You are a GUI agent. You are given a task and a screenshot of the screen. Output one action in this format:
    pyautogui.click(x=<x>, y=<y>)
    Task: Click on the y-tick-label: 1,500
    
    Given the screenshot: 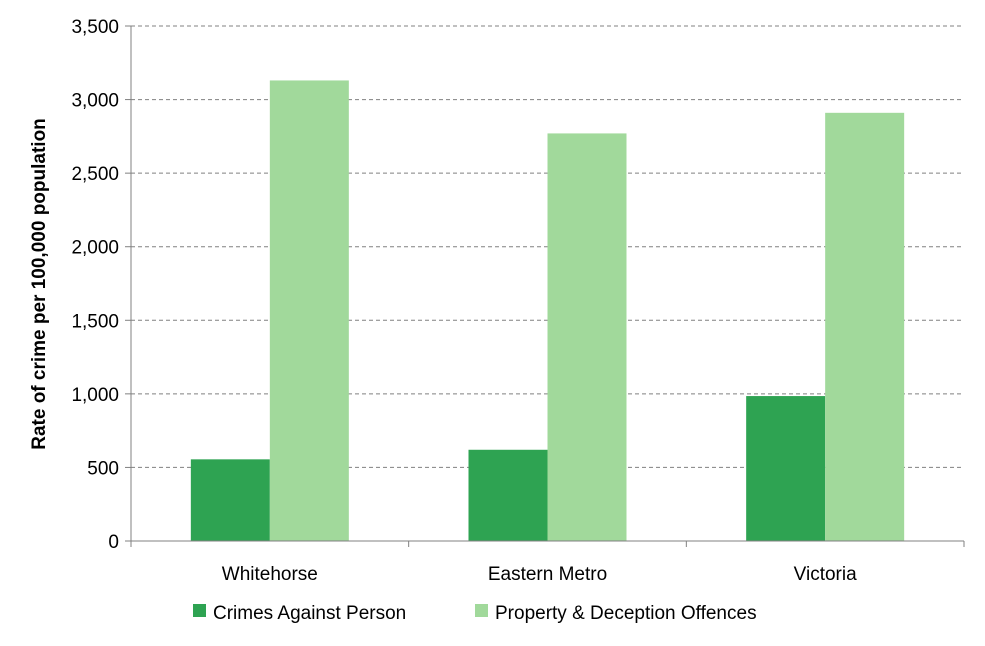 What is the action you would take?
    pyautogui.click(x=95, y=321)
    